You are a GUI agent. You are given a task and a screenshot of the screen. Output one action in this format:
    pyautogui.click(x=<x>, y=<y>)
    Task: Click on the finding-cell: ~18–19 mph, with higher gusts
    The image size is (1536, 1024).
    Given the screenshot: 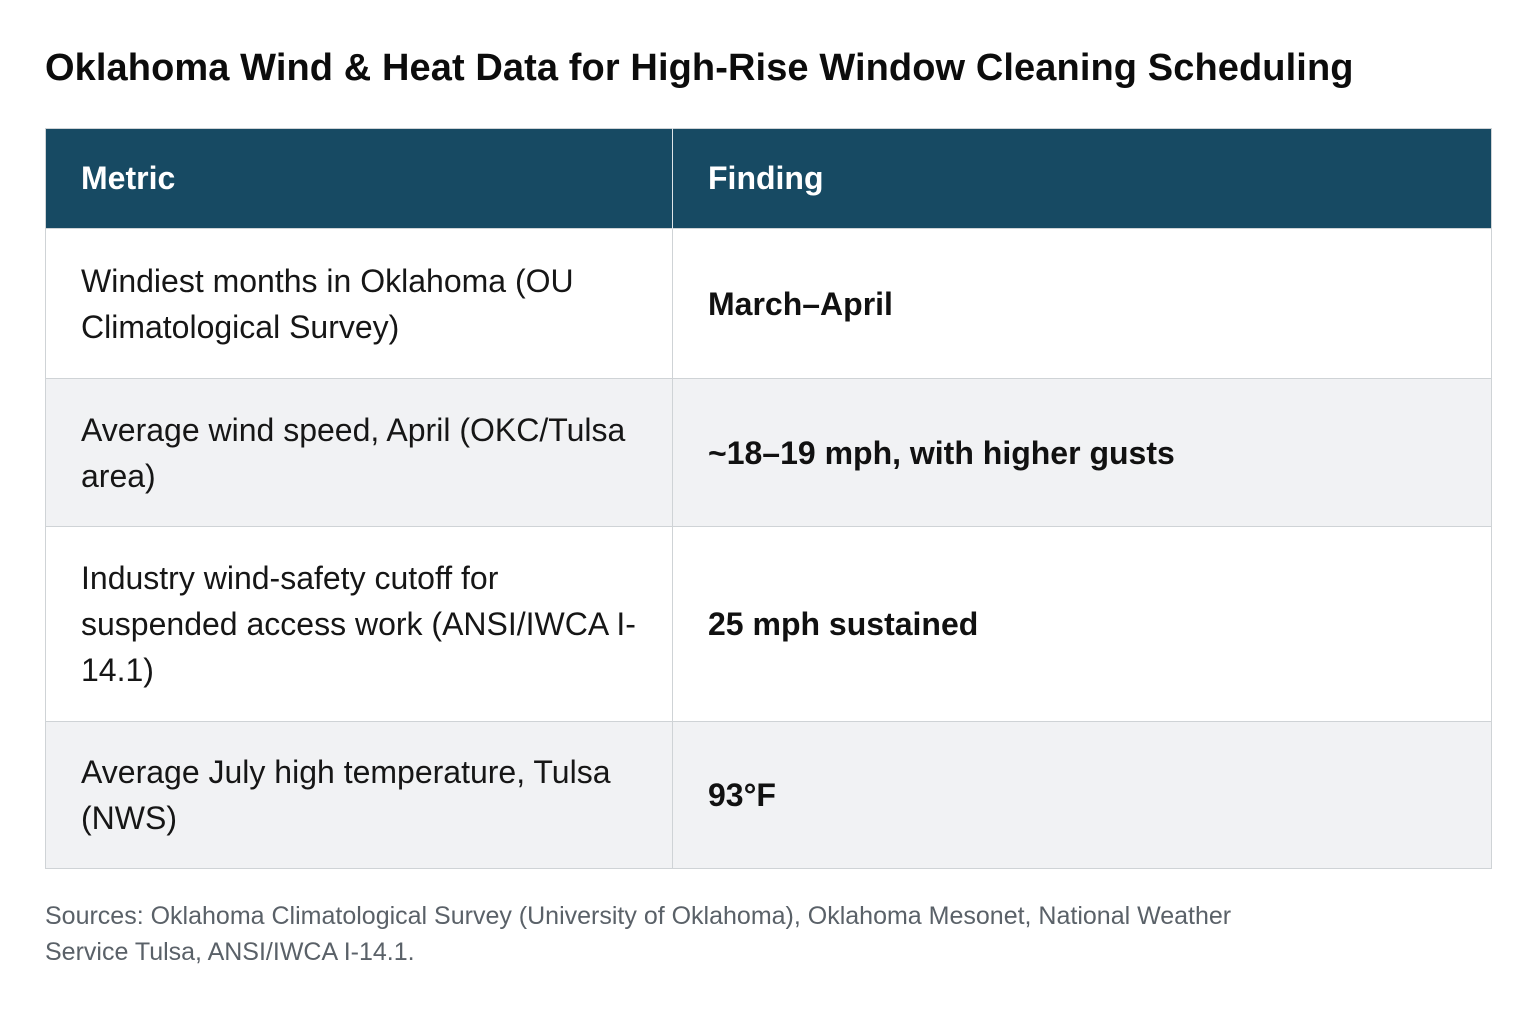 What is the action you would take?
    pyautogui.click(x=1082, y=452)
    